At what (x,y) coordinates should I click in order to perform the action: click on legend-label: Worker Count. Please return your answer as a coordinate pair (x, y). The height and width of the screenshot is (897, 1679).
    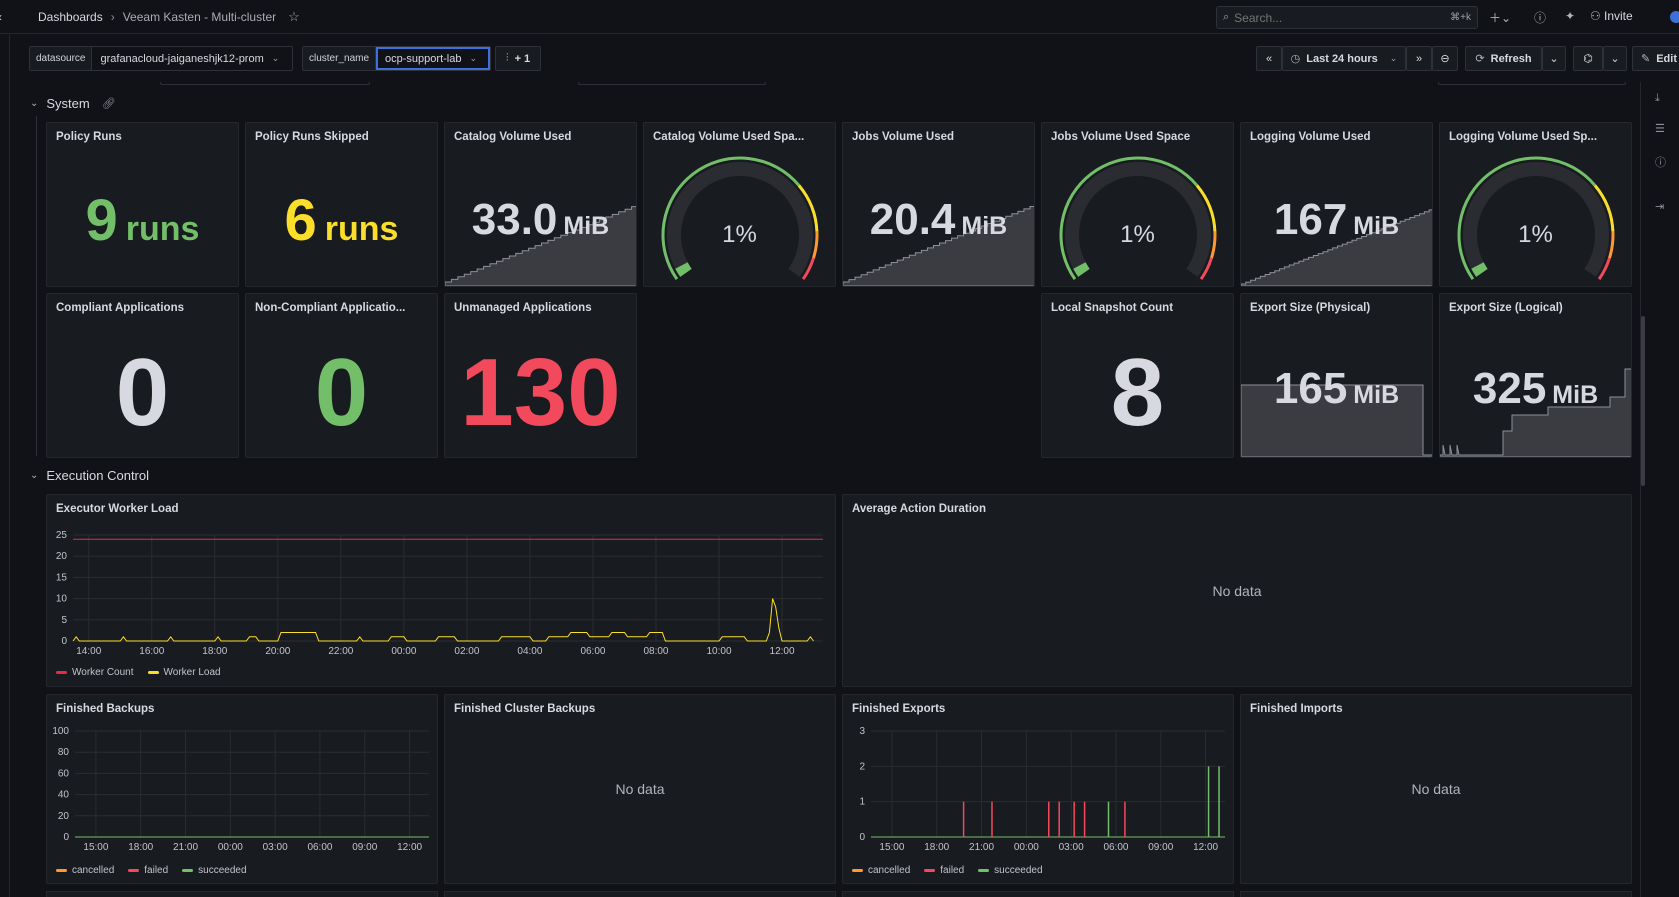
    Looking at the image, I should click on (103, 672).